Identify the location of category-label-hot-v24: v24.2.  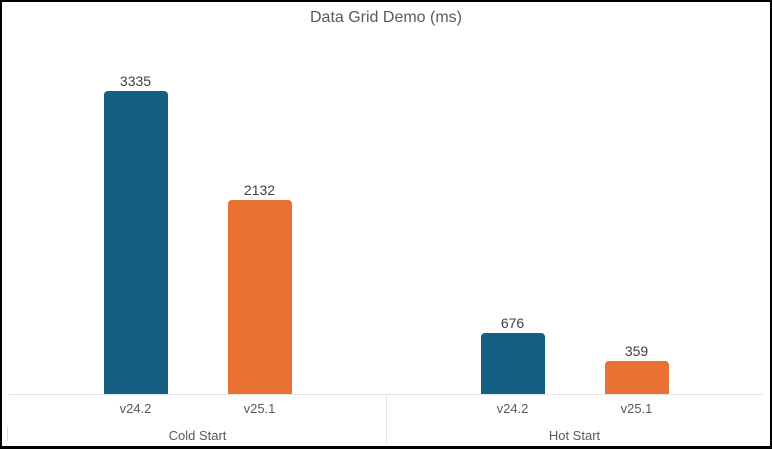
(512, 408).